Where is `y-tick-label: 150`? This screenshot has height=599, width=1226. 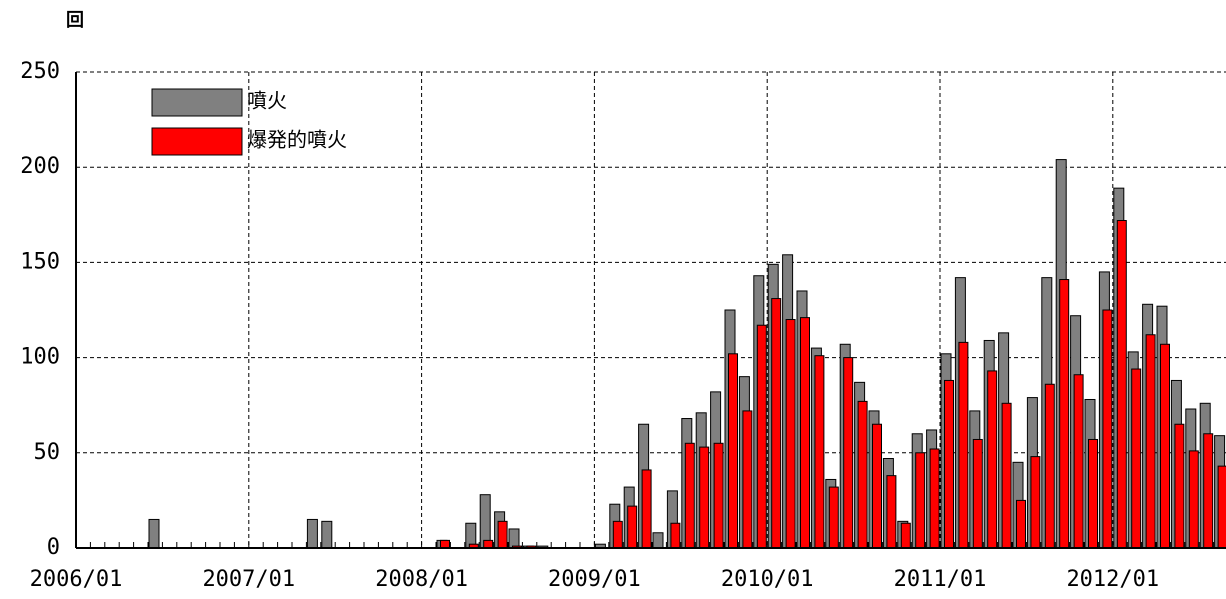
y-tick-label: 150 is located at coordinates (40, 261).